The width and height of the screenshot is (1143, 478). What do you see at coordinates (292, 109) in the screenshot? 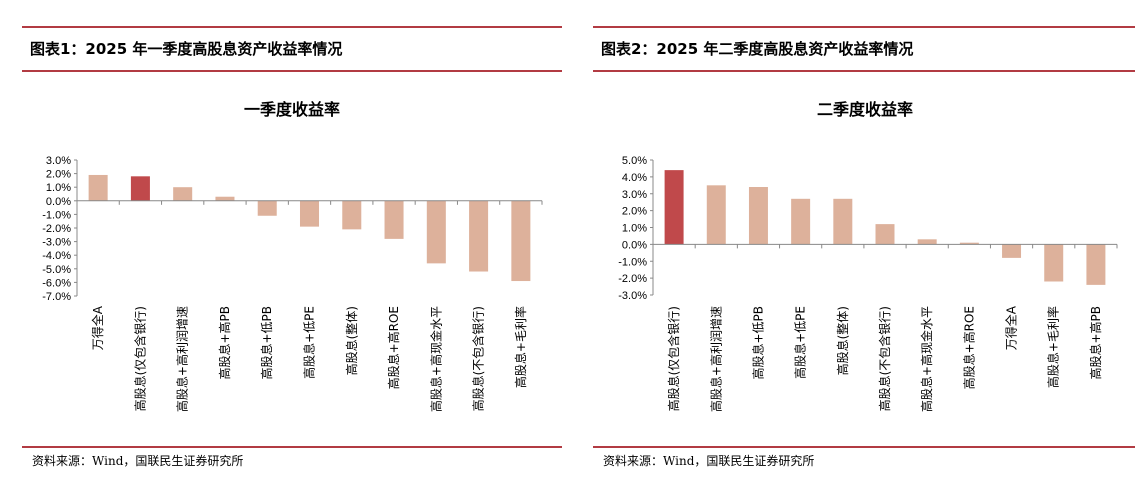
I see `chart-title: 一季度收益率` at bounding box center [292, 109].